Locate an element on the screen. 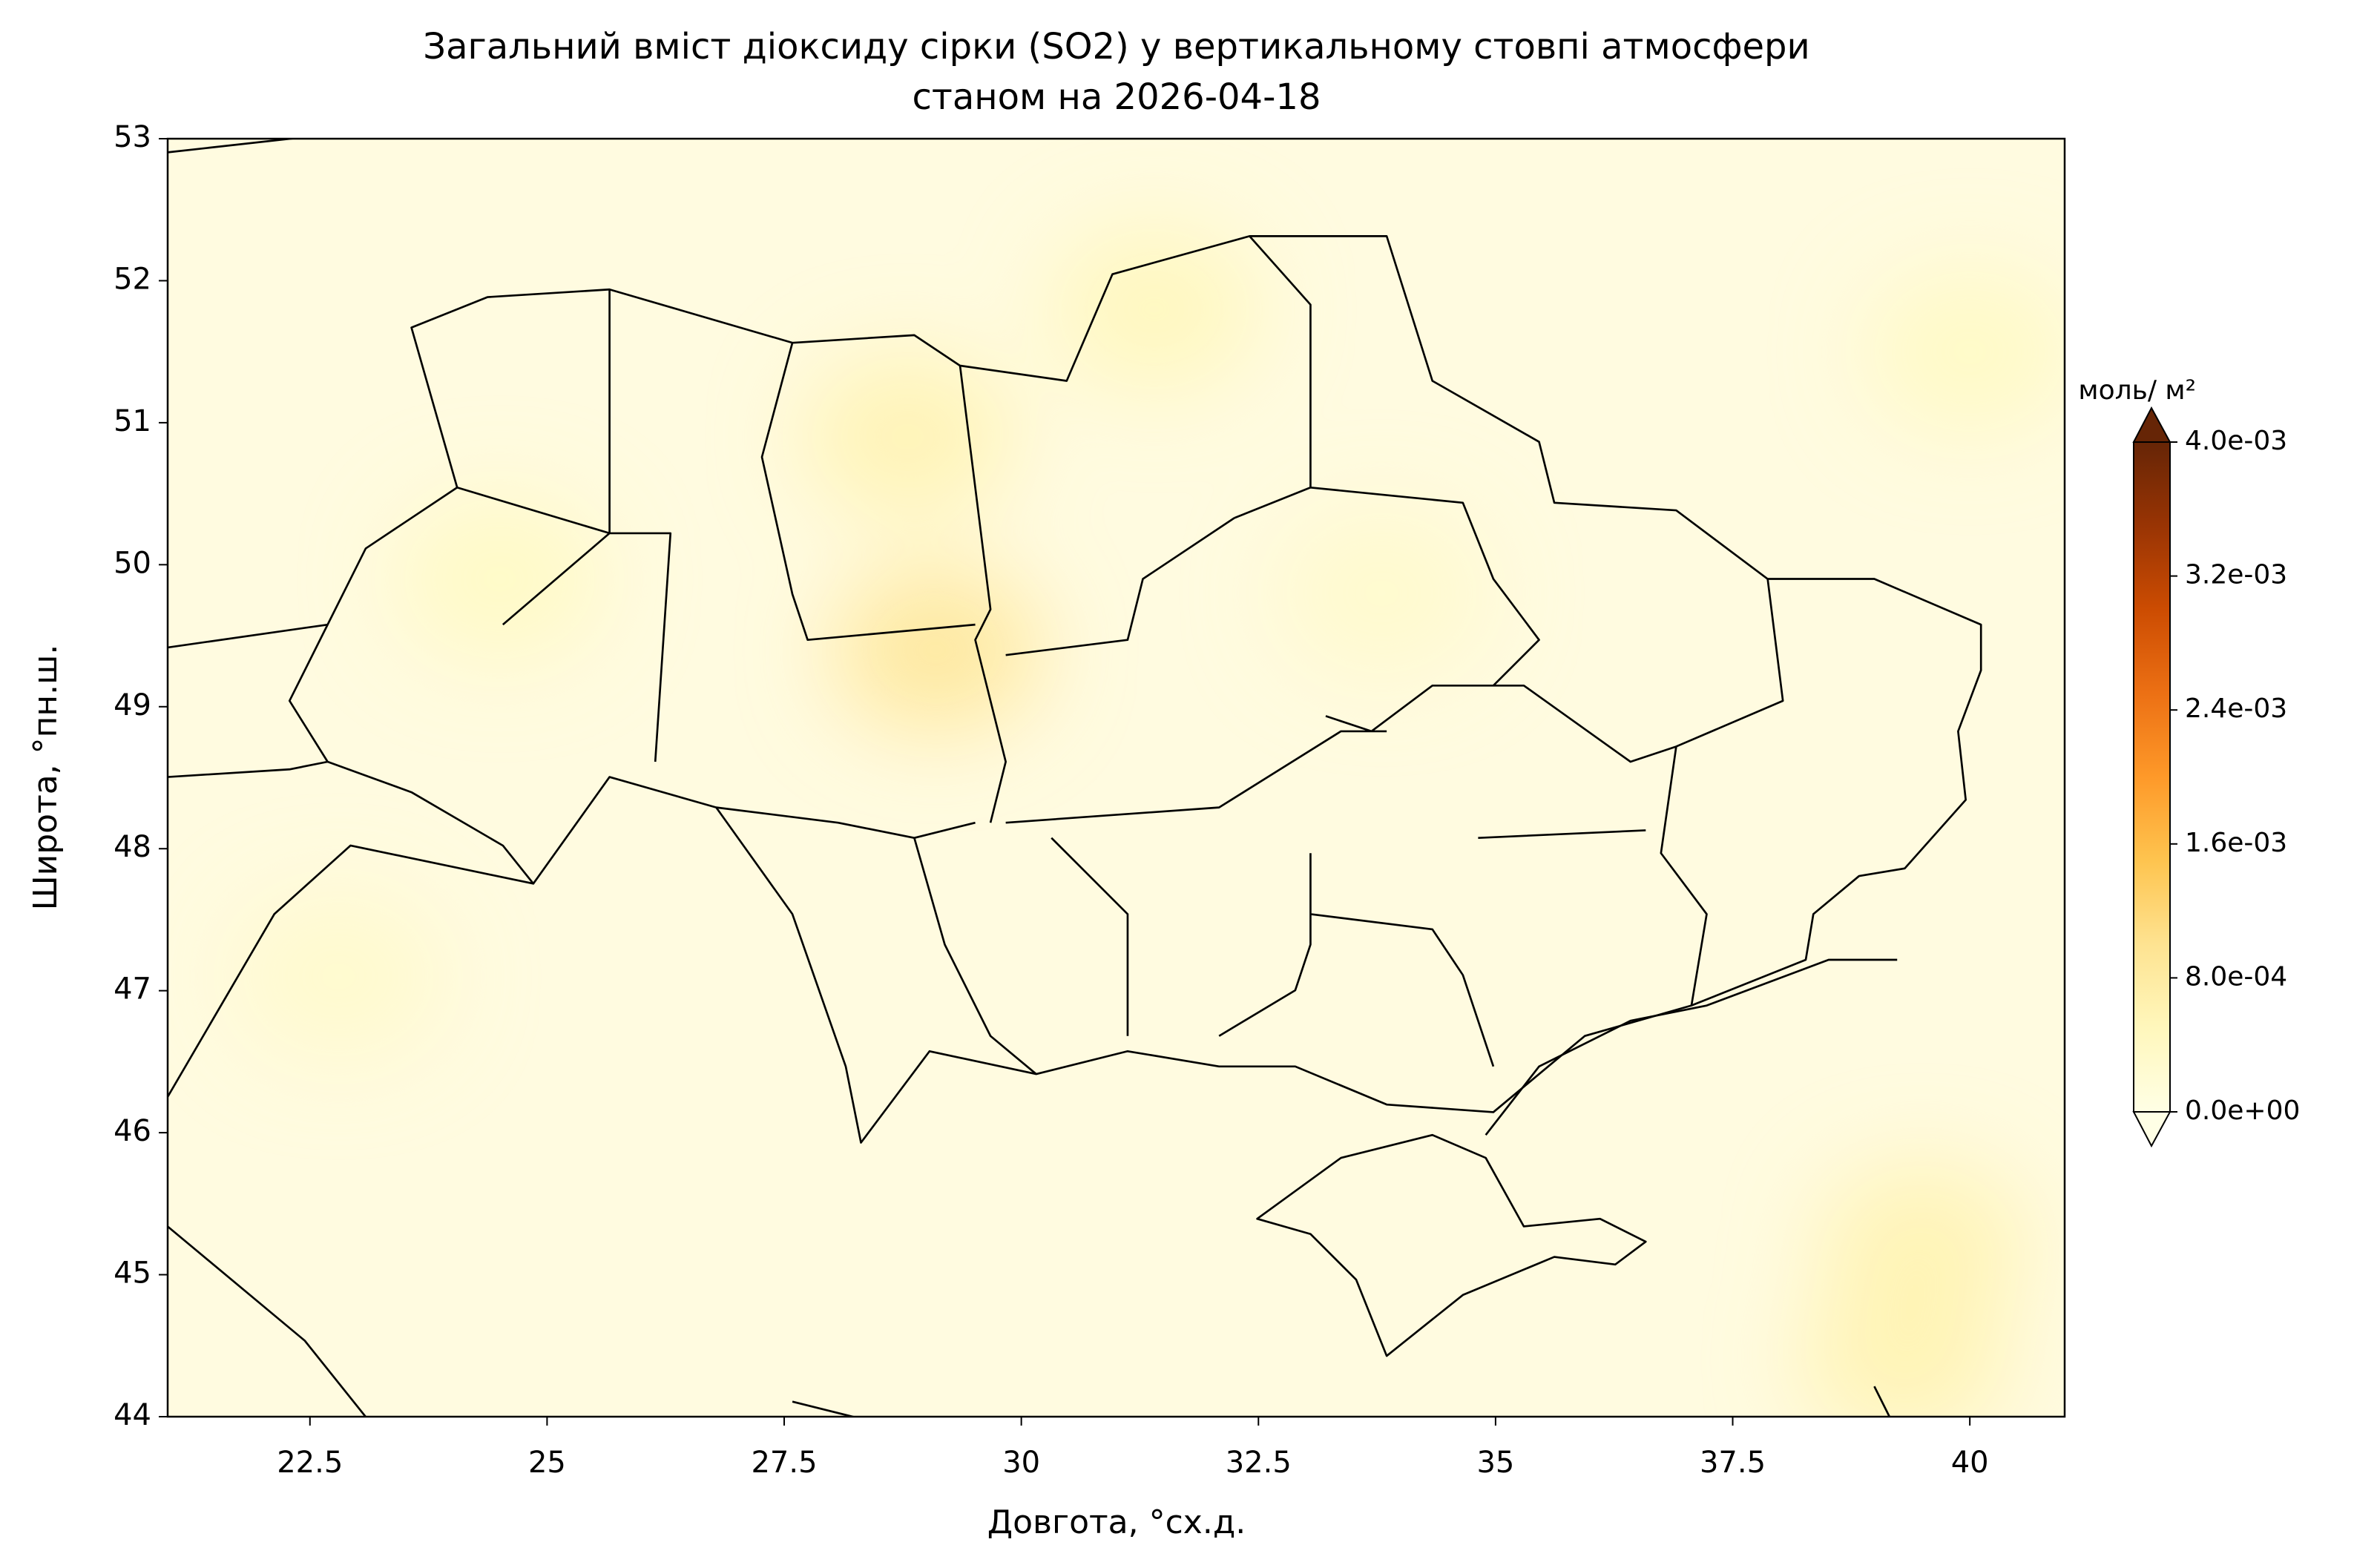 The width and height of the screenshot is (2377, 1568). y-tick-label: 51 is located at coordinates (132, 421).